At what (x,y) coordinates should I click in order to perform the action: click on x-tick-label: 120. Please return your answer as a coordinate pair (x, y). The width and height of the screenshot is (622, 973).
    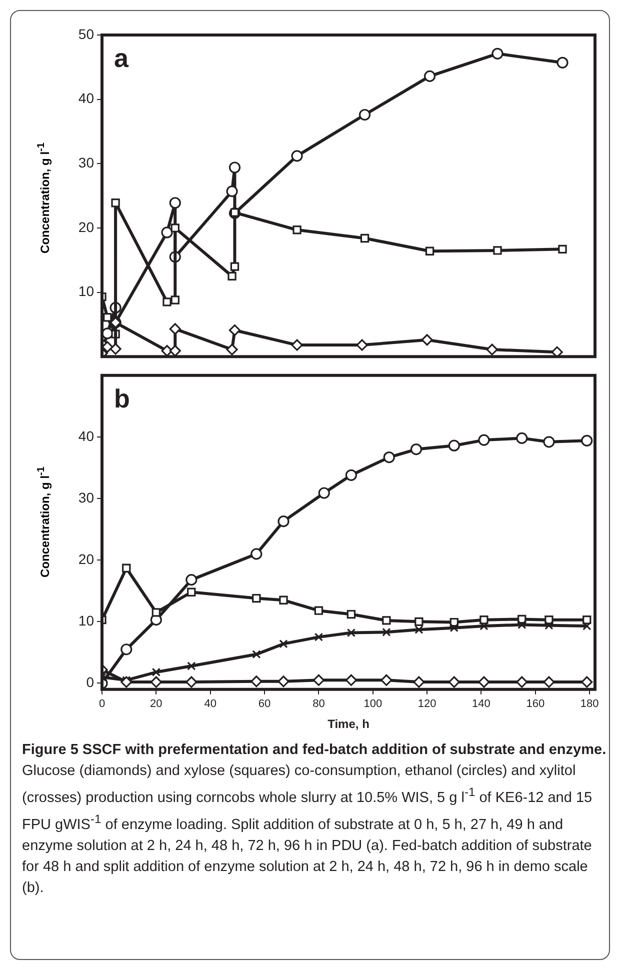
    Looking at the image, I should click on (427, 704).